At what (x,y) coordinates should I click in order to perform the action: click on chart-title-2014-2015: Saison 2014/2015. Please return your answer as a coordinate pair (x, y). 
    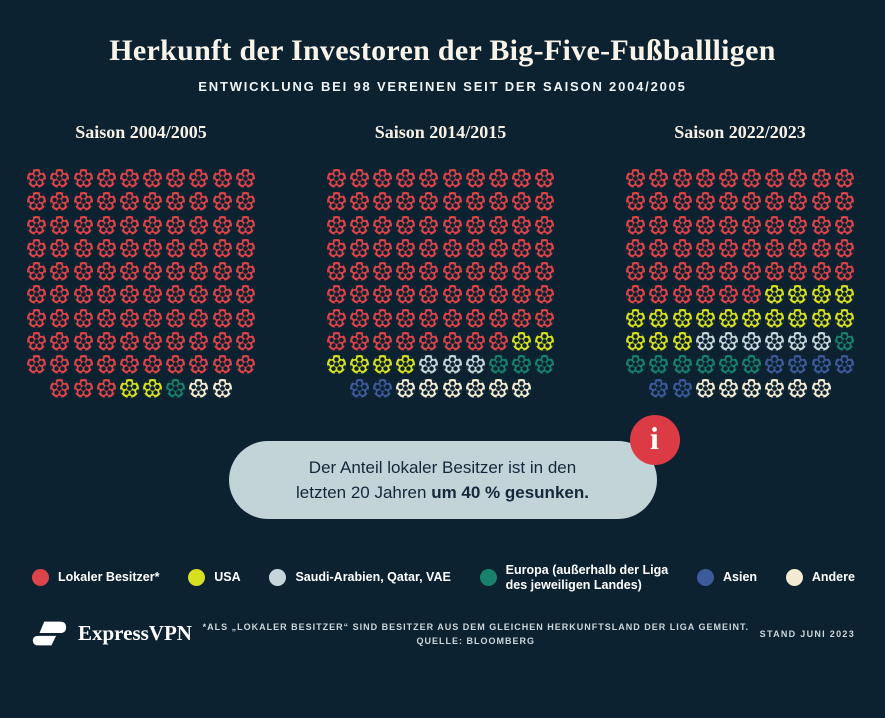
    Looking at the image, I should click on (440, 132).